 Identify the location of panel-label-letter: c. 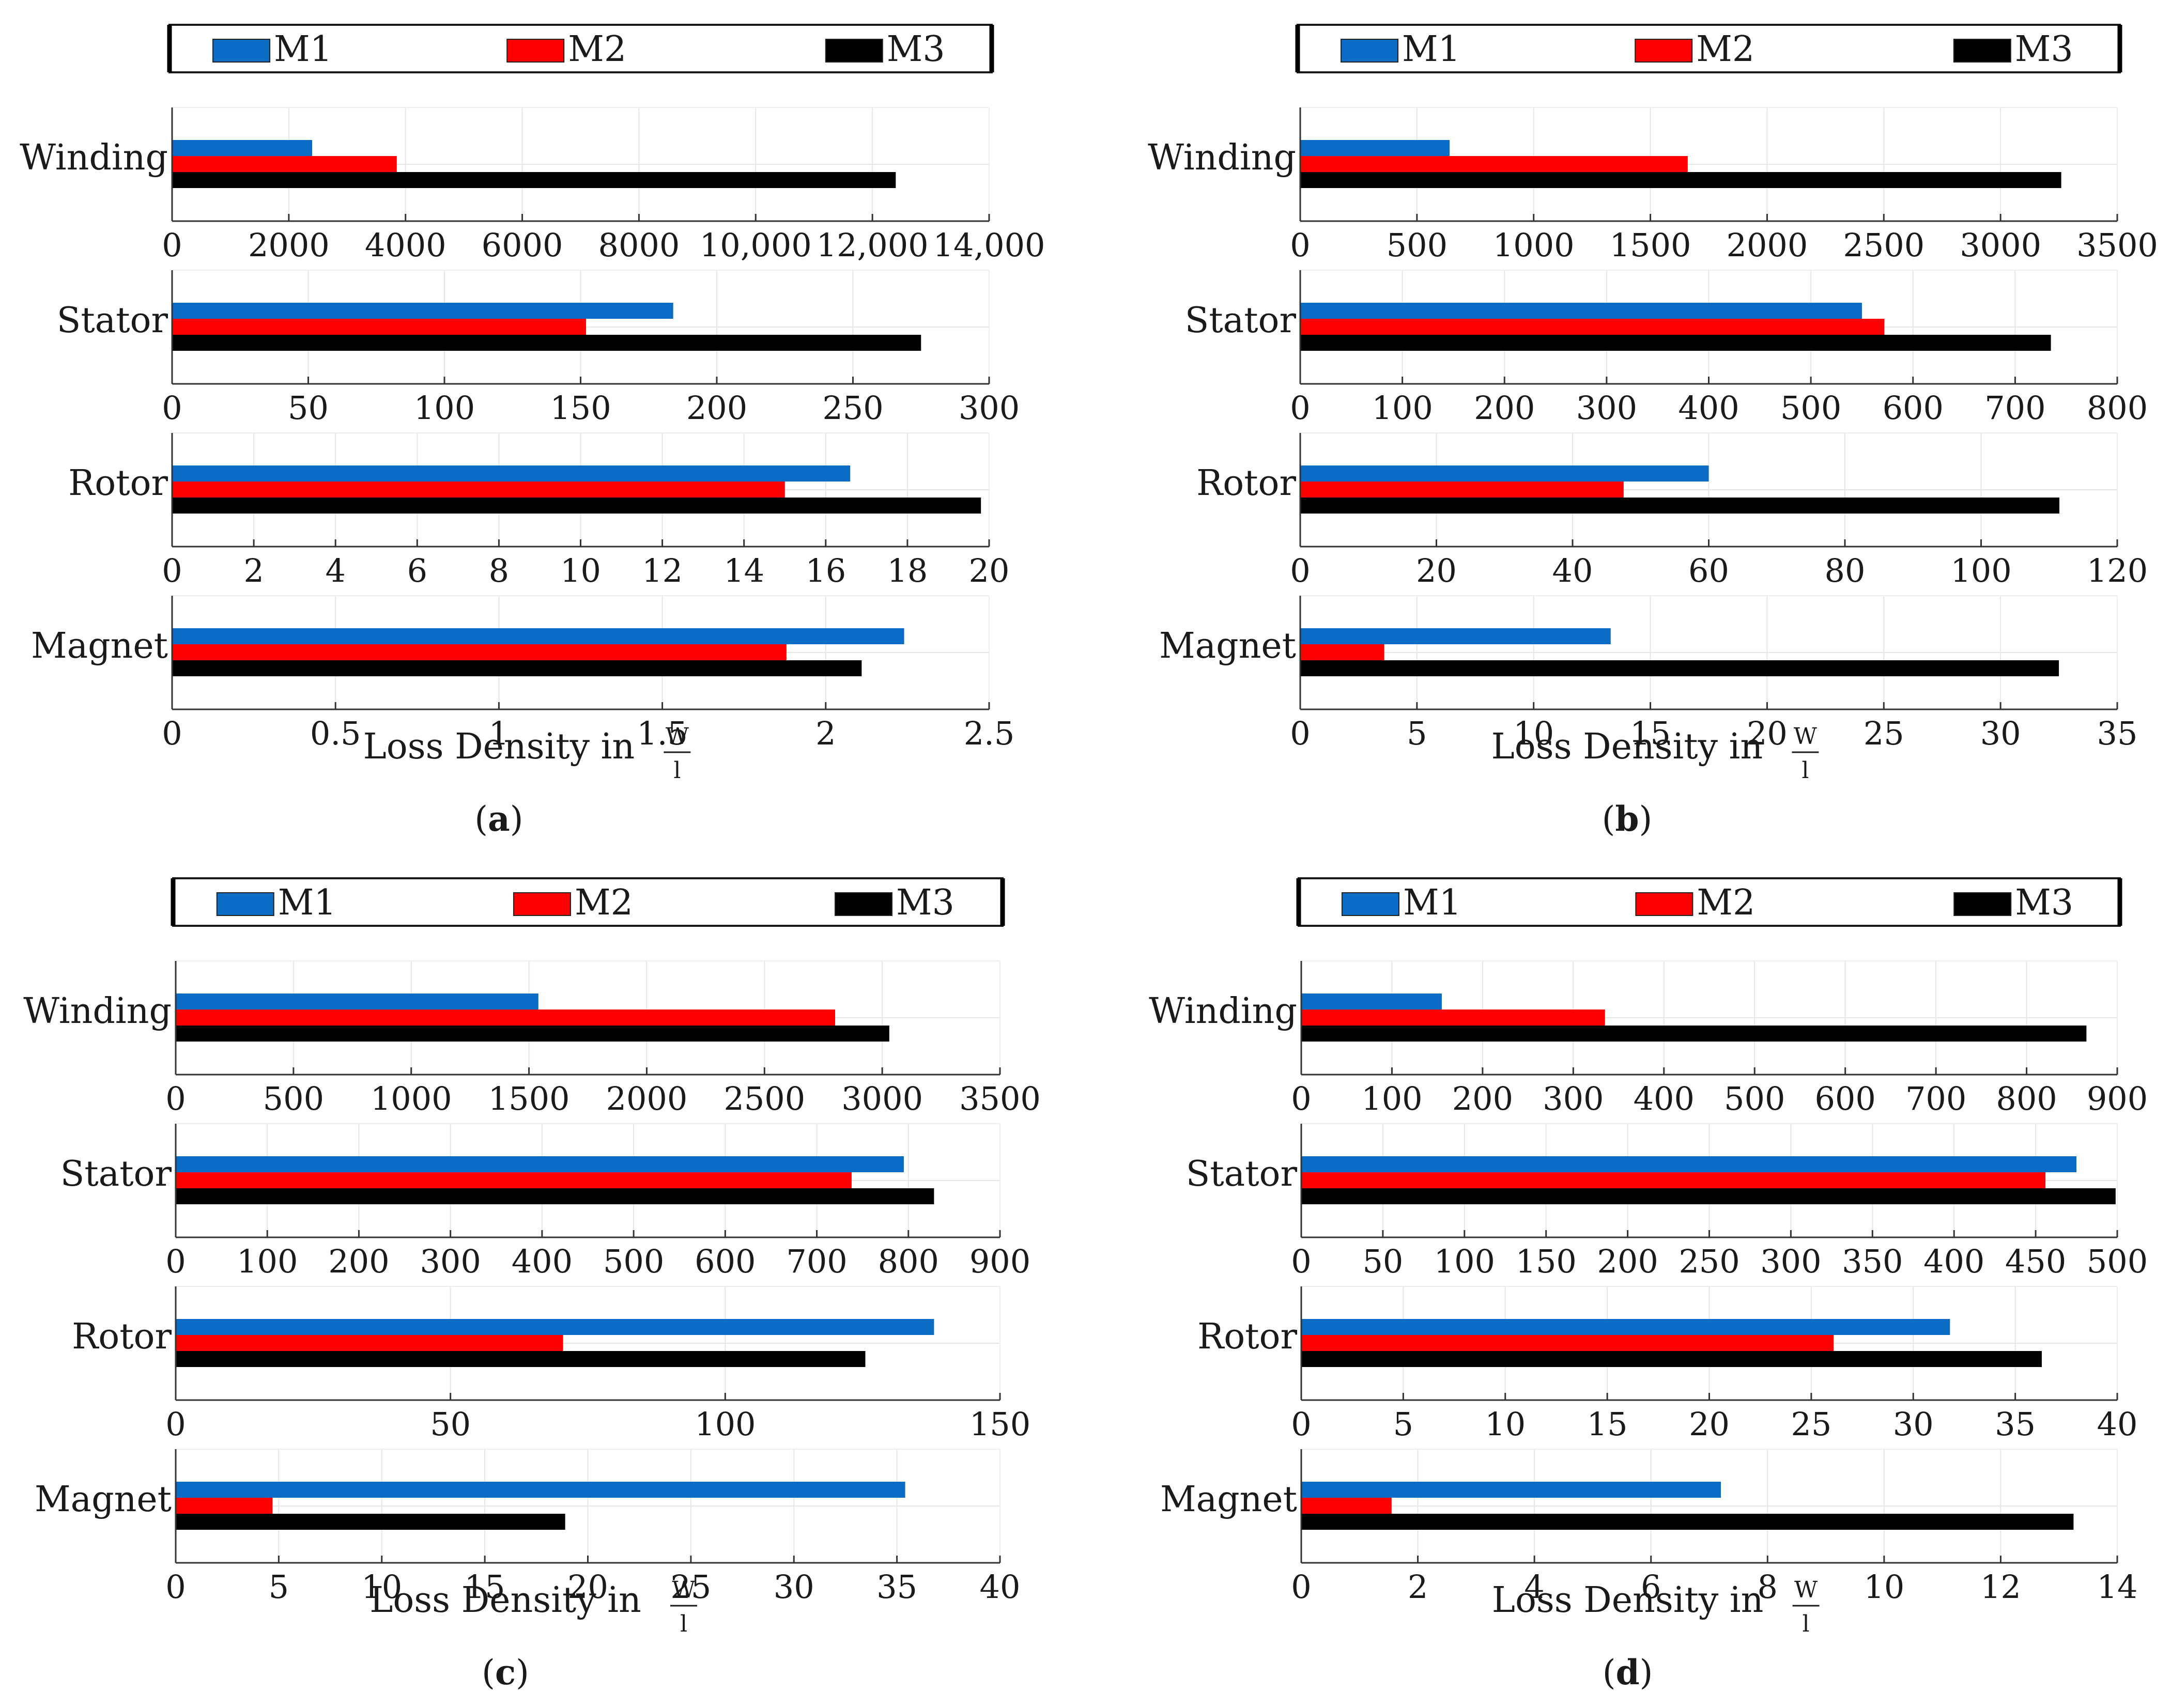
(505, 1672).